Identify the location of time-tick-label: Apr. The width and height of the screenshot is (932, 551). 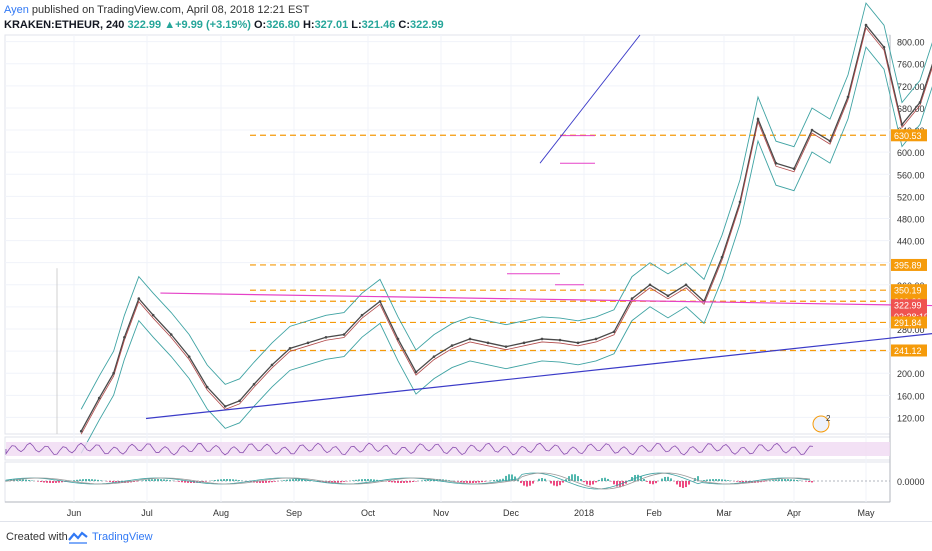
(794, 513).